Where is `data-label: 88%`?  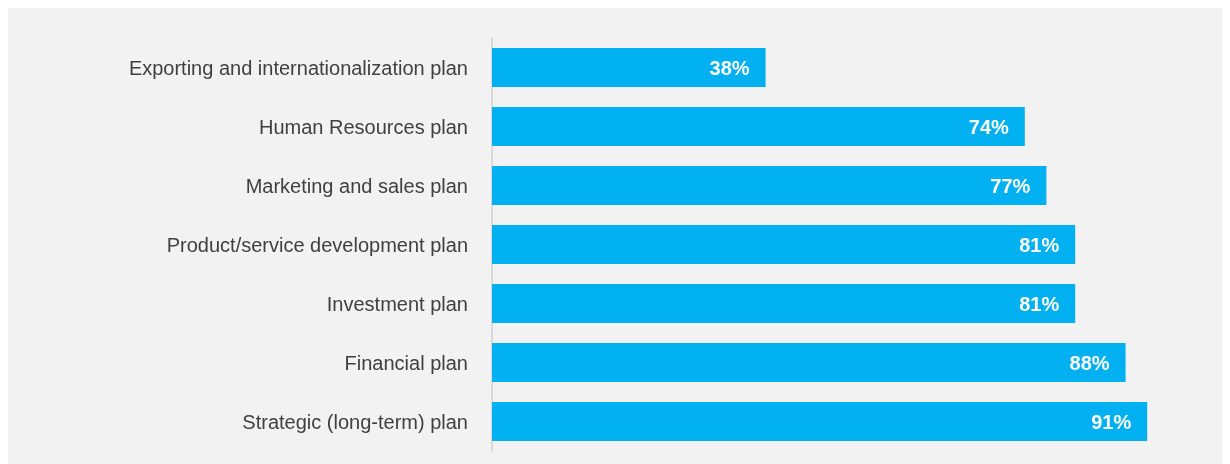 data-label: 88% is located at coordinates (1089, 362).